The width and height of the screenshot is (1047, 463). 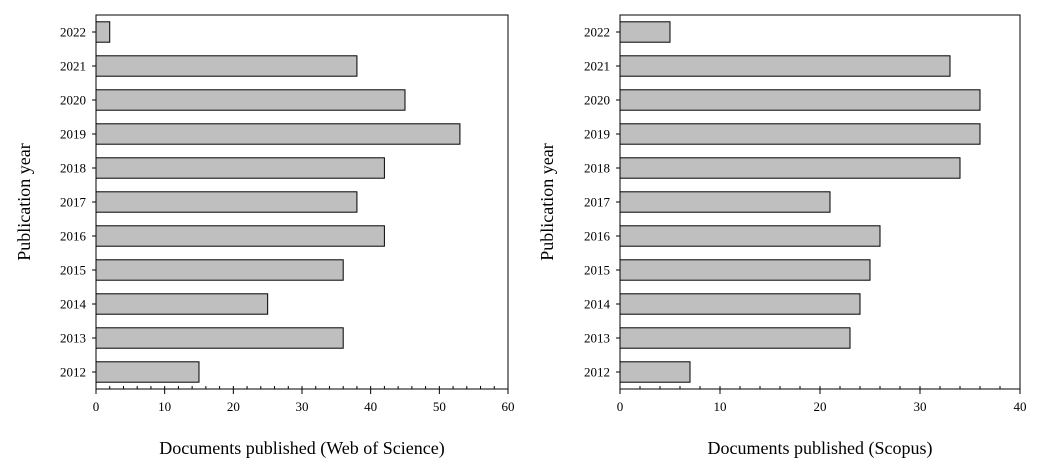 I want to click on x-axis-title: Documents published (Scopus), so click(x=820, y=448).